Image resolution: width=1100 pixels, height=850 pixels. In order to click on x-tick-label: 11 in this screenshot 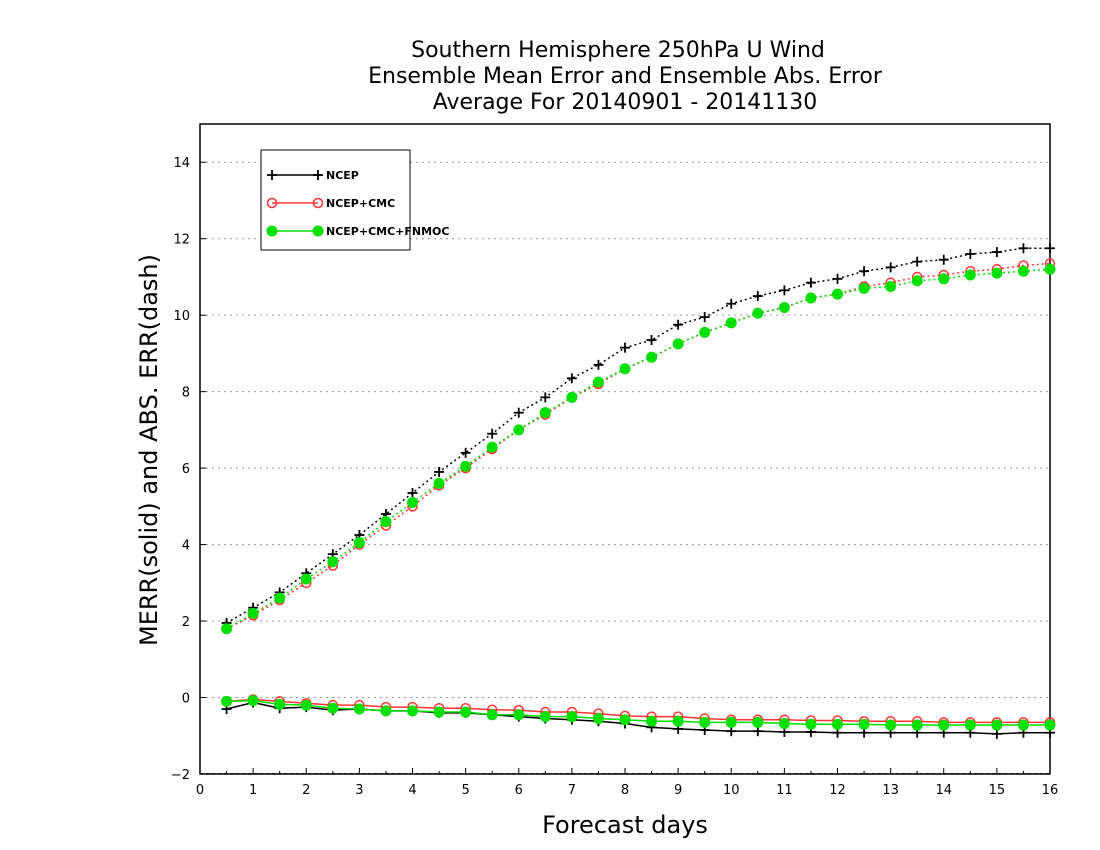, I will do `click(784, 790)`.